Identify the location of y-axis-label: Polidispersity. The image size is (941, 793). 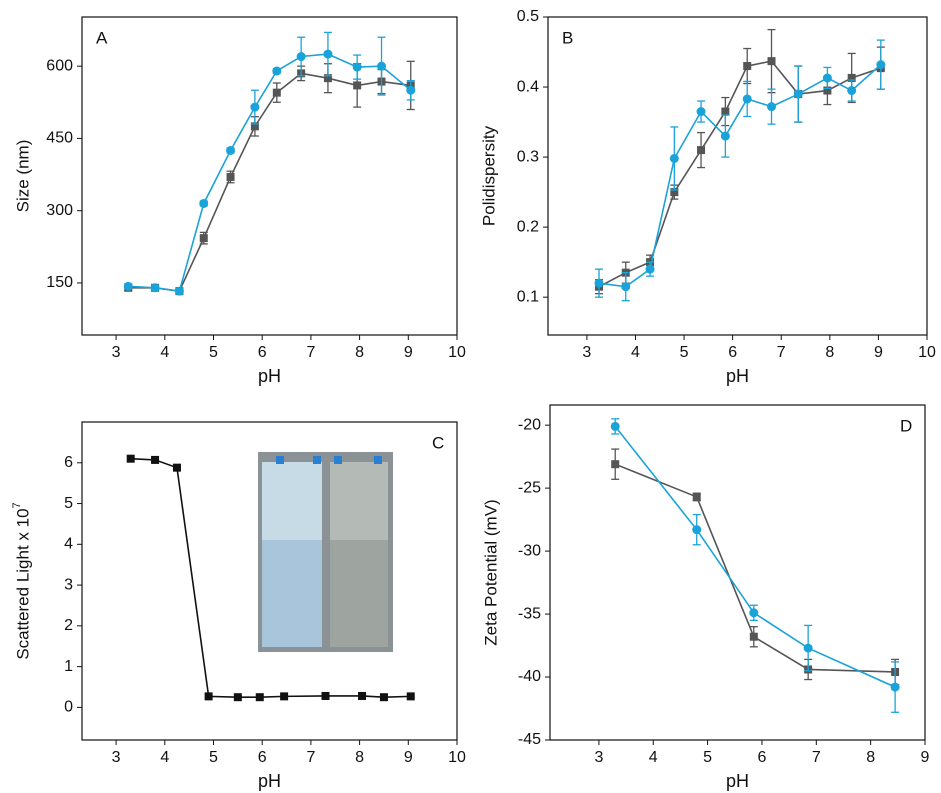
(488, 175).